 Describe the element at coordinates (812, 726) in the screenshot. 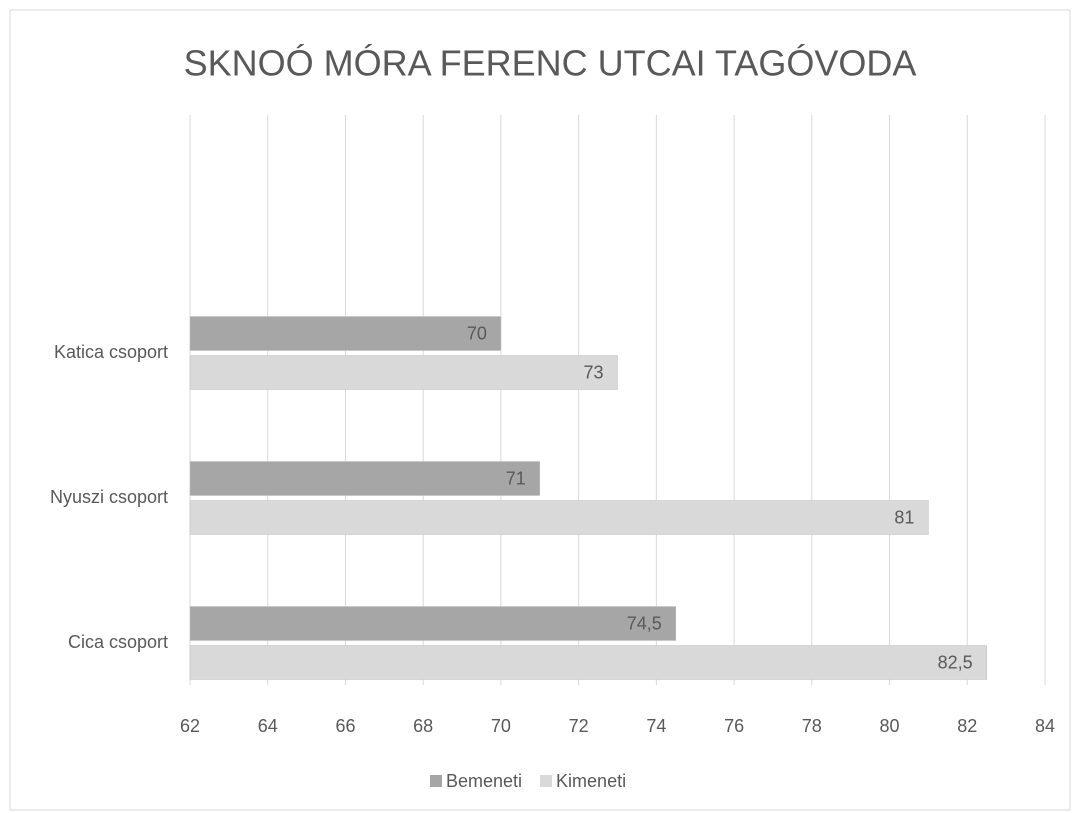

I see `x-tick-label: 78` at that location.